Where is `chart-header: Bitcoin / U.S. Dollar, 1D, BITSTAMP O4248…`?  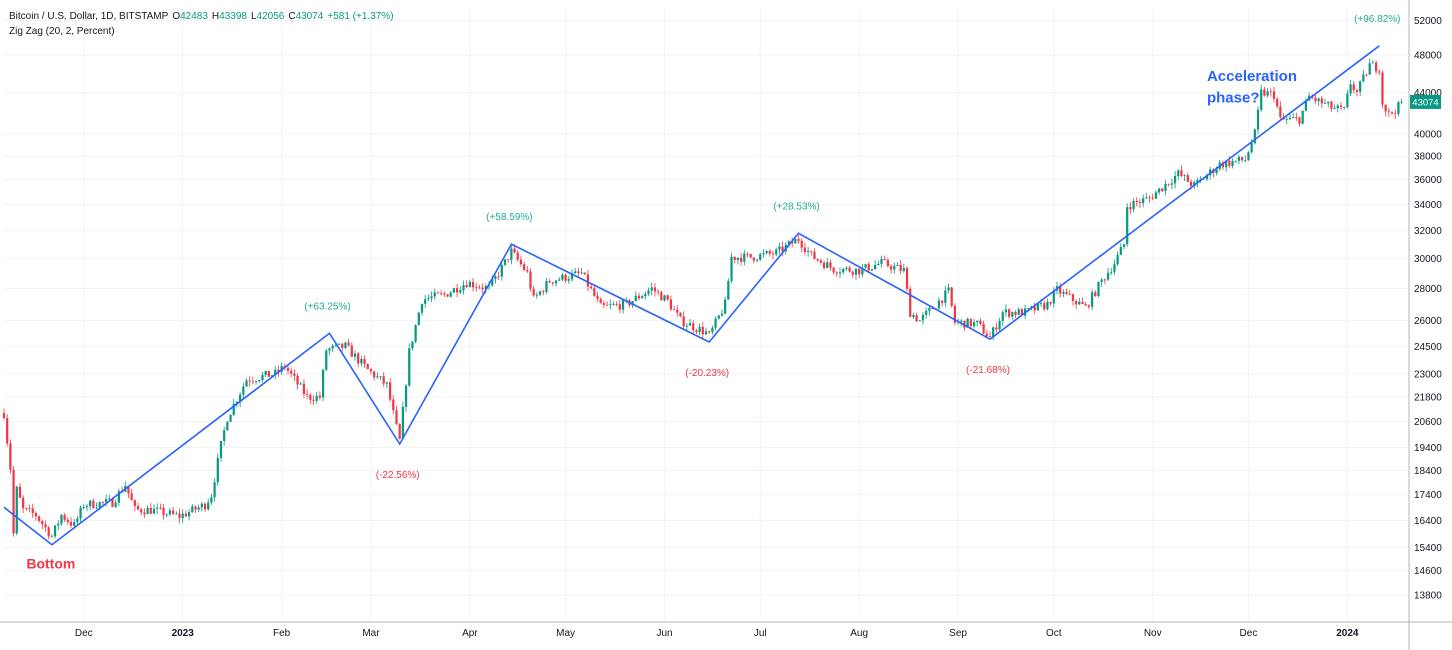
chart-header: Bitcoin / U.S. Dollar, 1D, BITSTAMP O4248… is located at coordinates (201, 24).